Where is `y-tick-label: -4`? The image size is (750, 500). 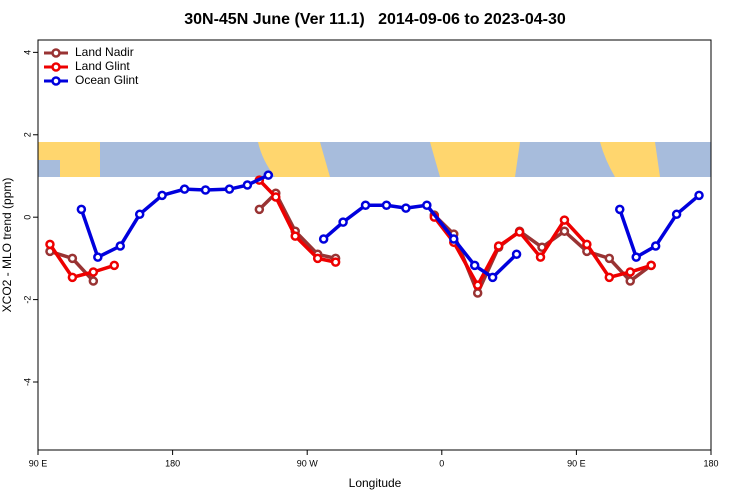 y-tick-label: -4 is located at coordinates (27, 382).